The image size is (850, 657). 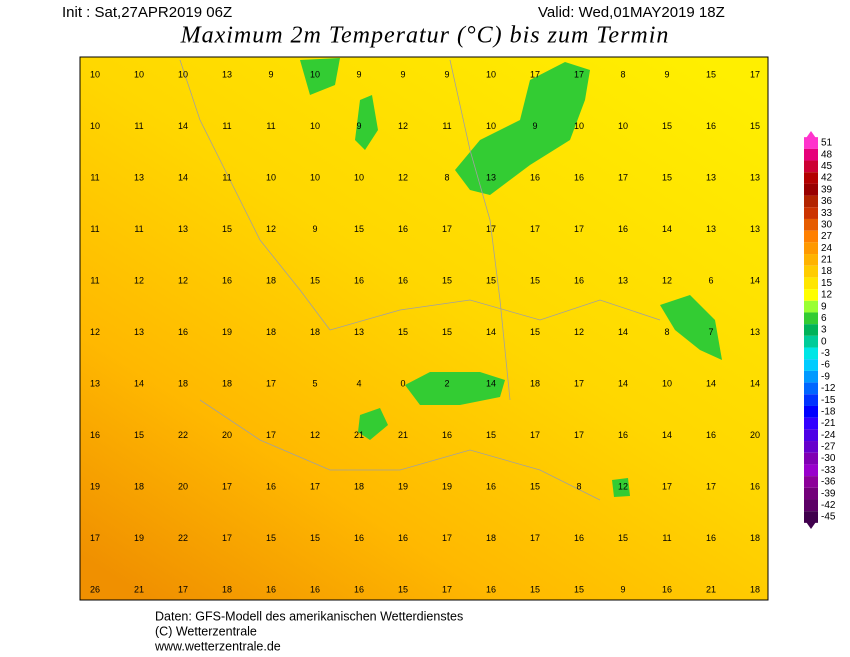 What do you see at coordinates (446, 177) in the screenshot?
I see `temperature-label: 8` at bounding box center [446, 177].